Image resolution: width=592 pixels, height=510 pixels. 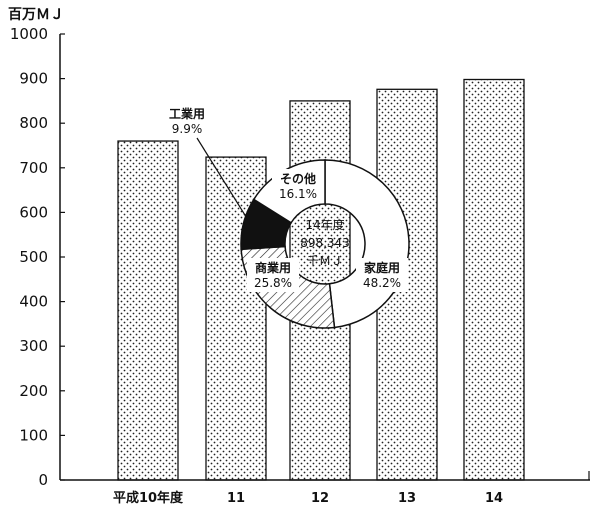 I want to click on slice-leader-line, so click(x=224, y=181).